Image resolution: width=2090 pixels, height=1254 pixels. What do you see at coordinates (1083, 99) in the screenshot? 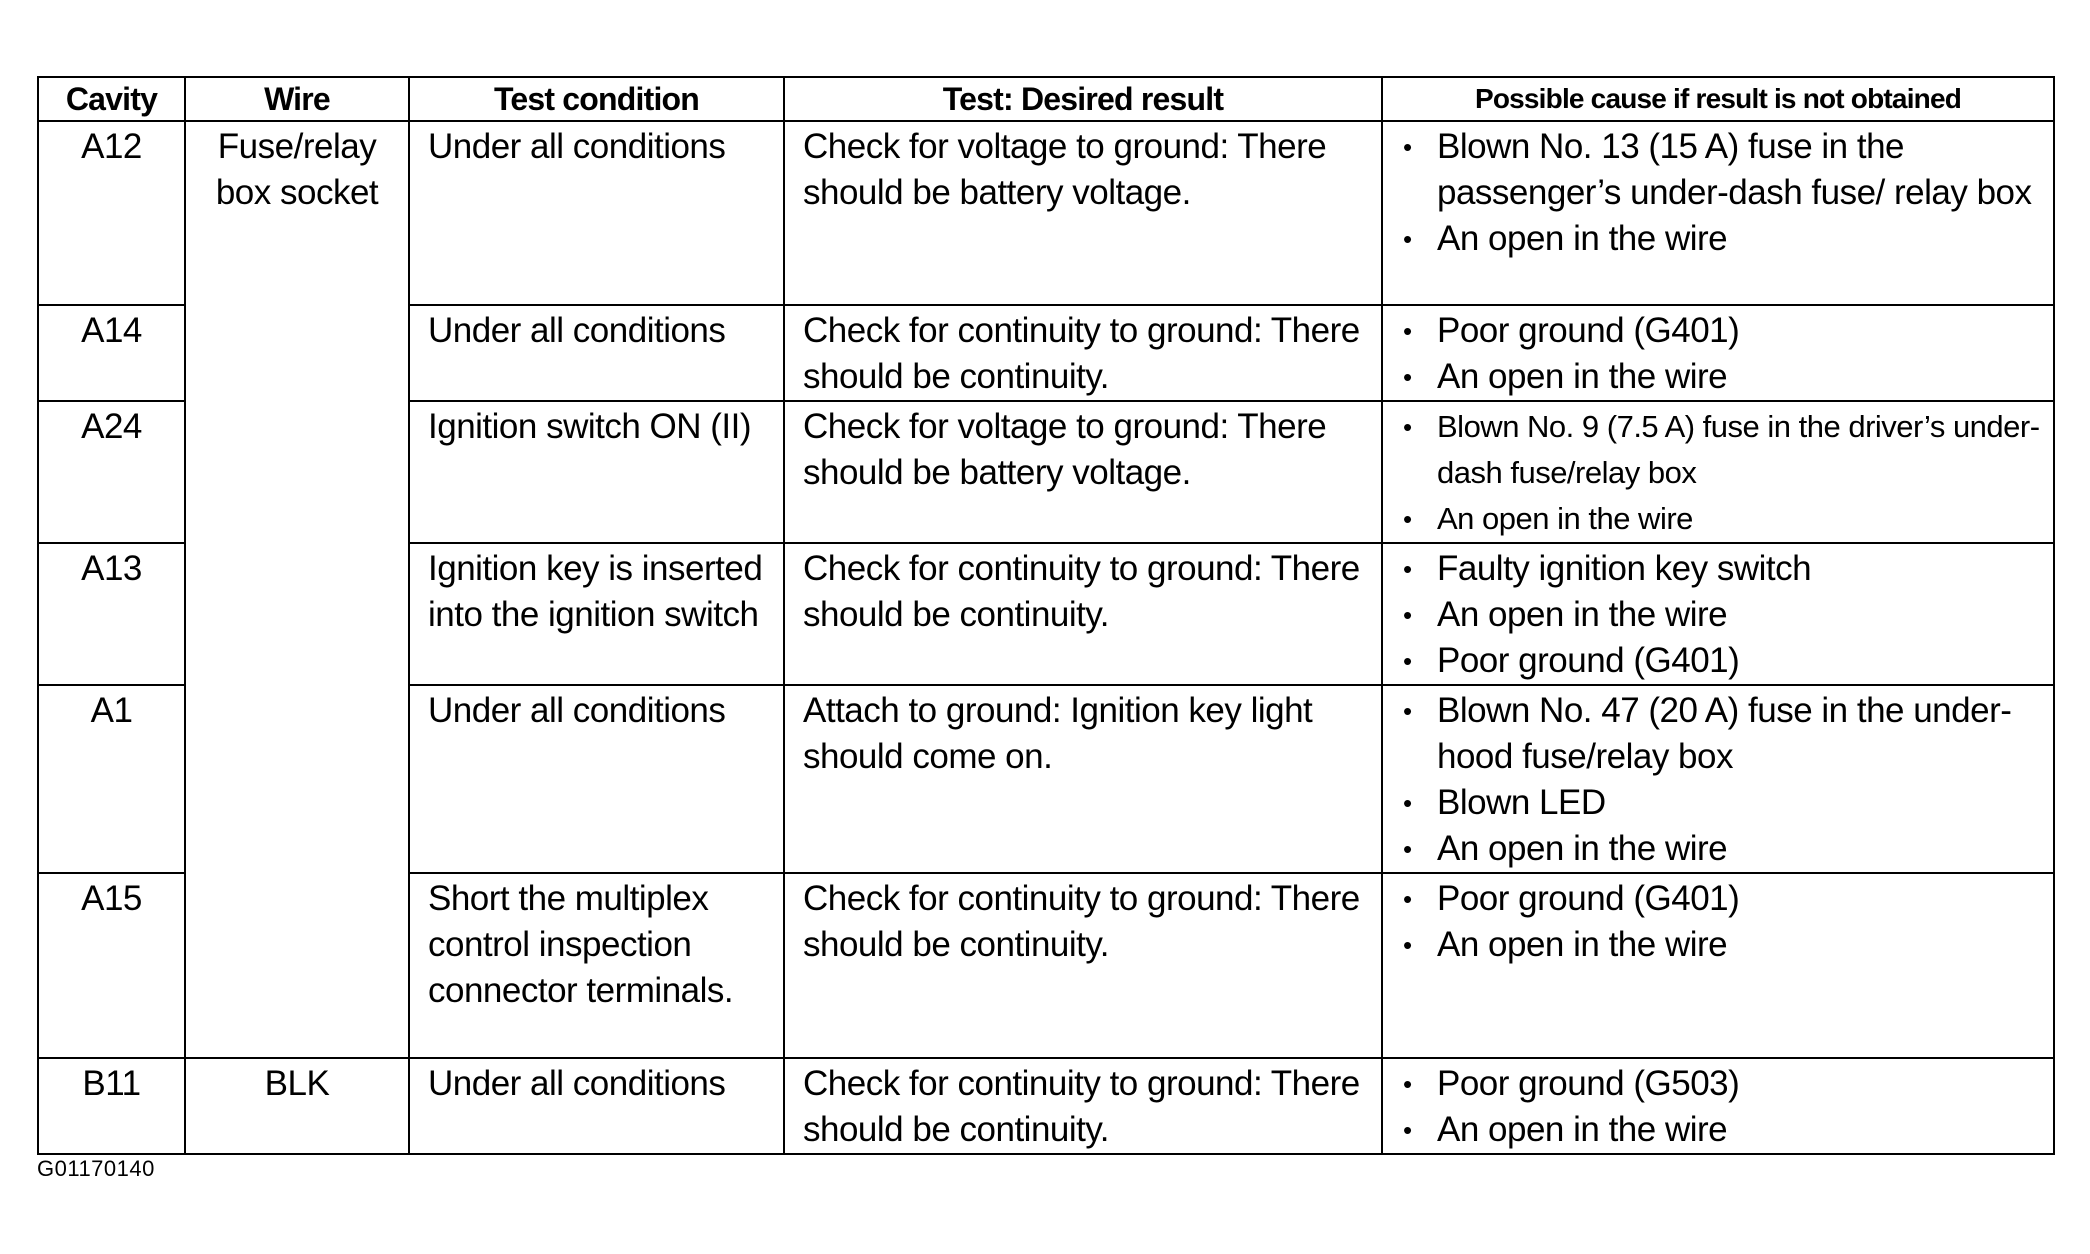
I see `header-desired-result: Test: Desired result` at bounding box center [1083, 99].